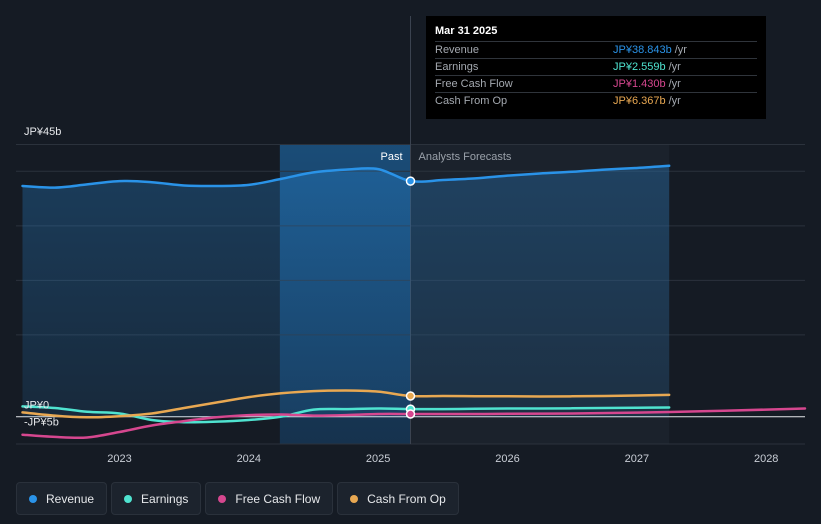  I want to click on tooltip-value: JP¥1.430b, so click(639, 84).